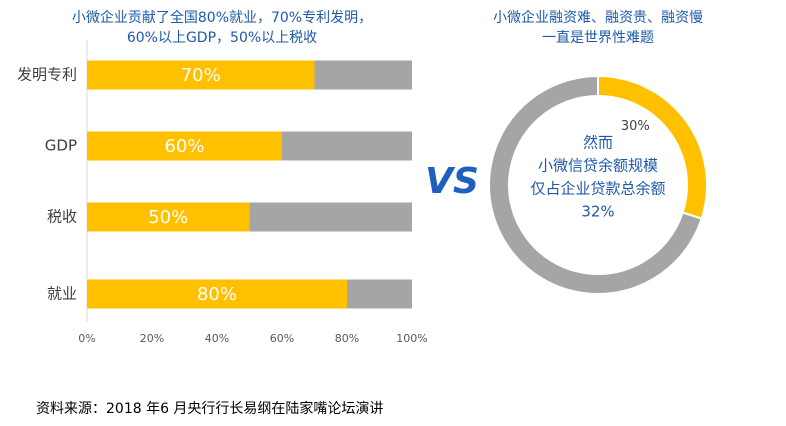 Image resolution: width=786 pixels, height=426 pixels. I want to click on center-text: 然而, so click(598, 143).